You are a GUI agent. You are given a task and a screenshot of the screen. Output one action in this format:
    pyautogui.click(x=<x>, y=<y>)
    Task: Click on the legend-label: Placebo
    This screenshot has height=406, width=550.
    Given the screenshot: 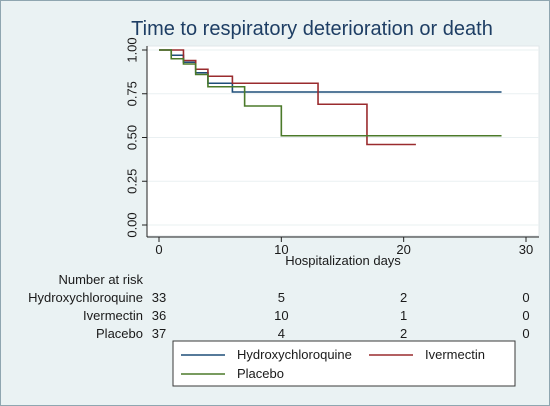 What is the action you would take?
    pyautogui.click(x=260, y=373)
    